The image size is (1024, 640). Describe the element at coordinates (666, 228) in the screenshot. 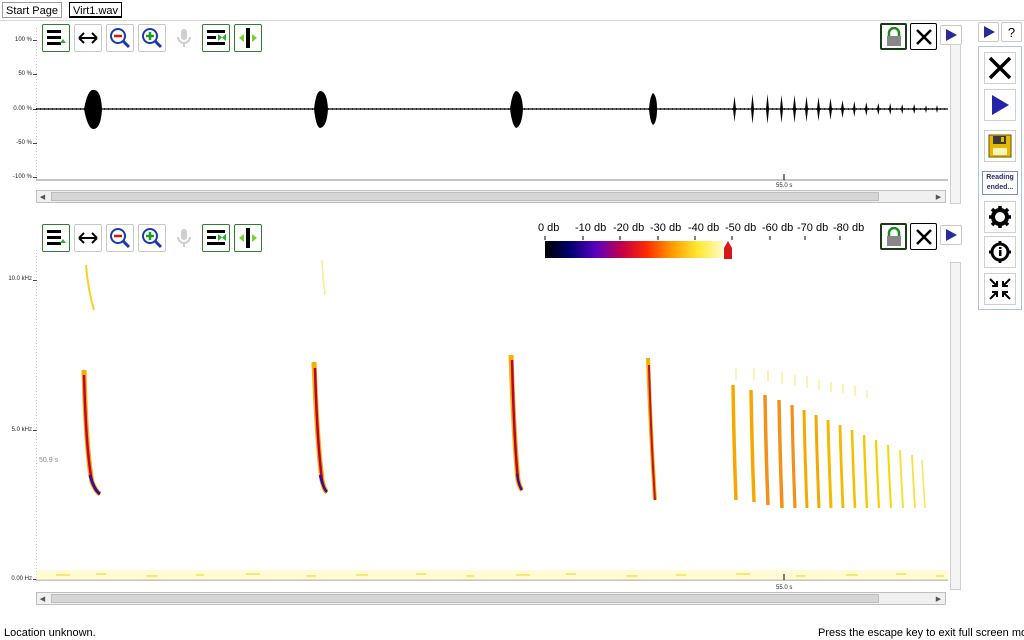

I see `db-label: -30 db` at that location.